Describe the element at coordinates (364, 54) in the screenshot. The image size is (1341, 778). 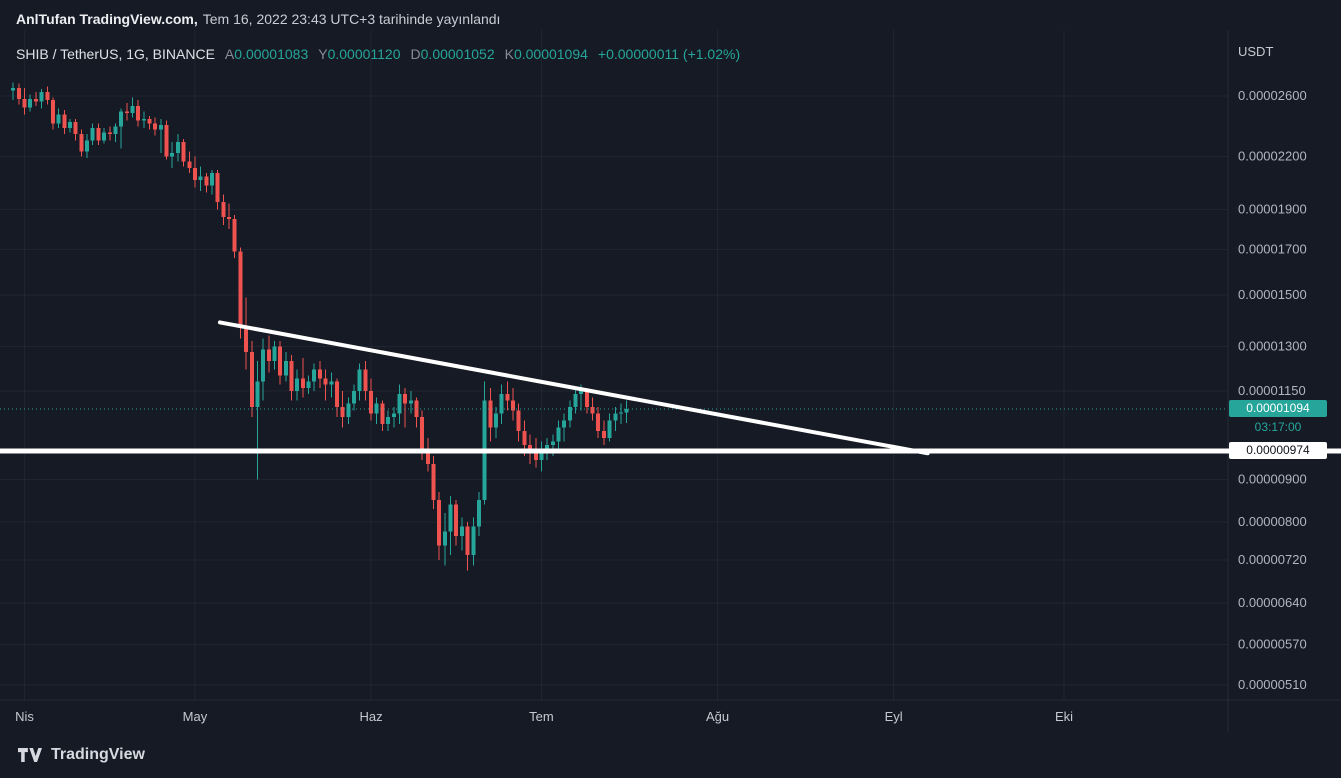
I see `high-value: 0.00001120` at that location.